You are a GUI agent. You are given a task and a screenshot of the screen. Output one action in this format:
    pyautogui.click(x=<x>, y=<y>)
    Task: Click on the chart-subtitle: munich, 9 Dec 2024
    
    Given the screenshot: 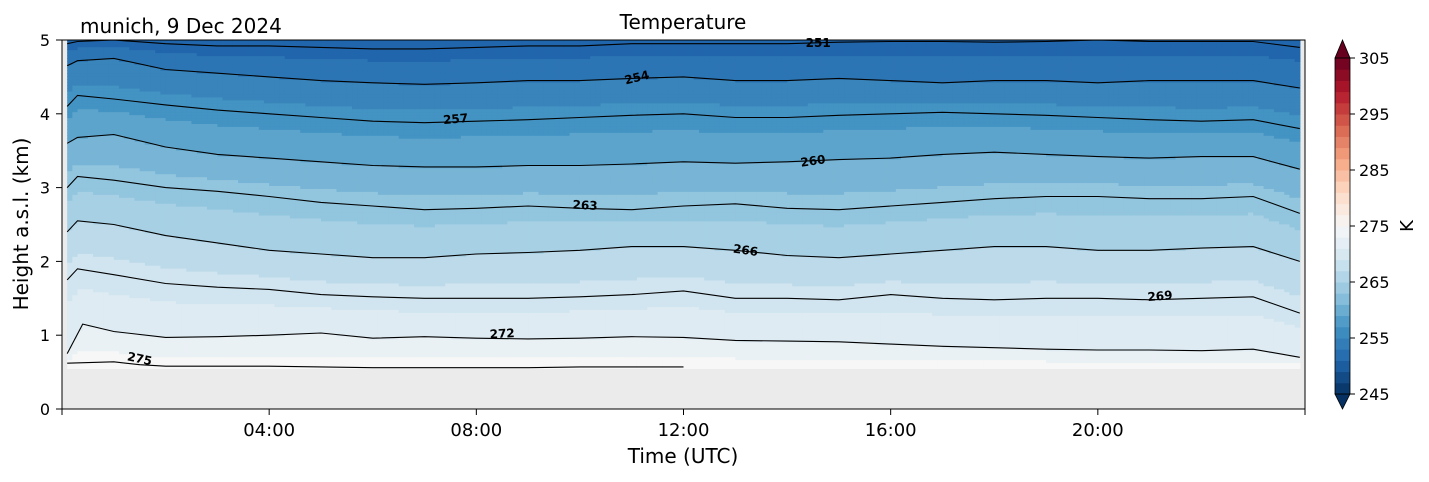 What is the action you would take?
    pyautogui.click(x=181, y=26)
    